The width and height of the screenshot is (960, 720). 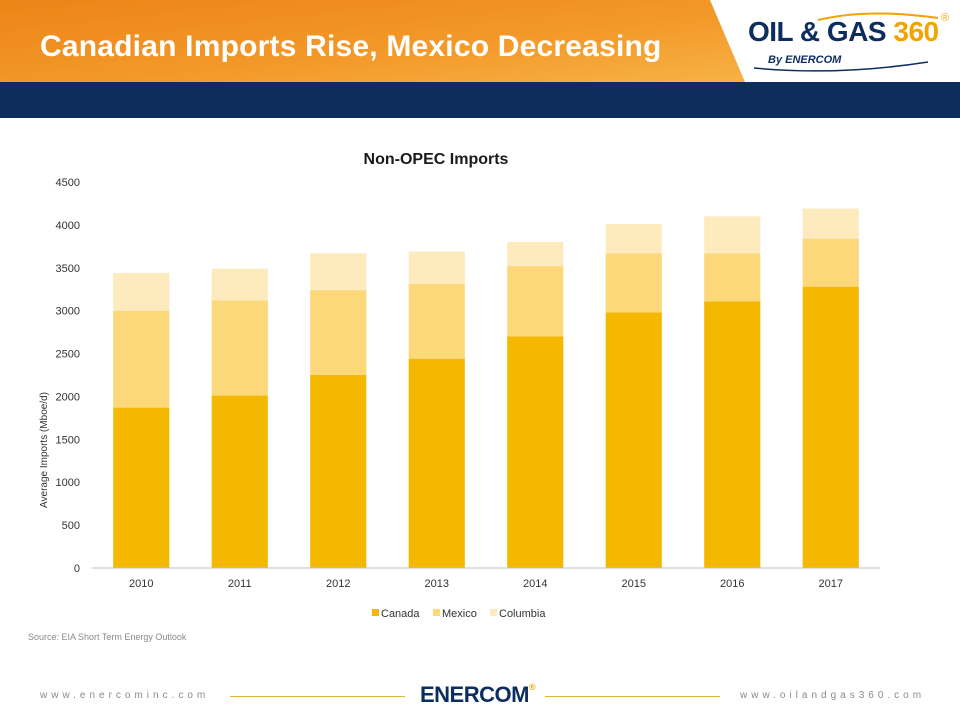 What do you see at coordinates (240, 584) in the screenshot?
I see `x-tick-label: 2011` at bounding box center [240, 584].